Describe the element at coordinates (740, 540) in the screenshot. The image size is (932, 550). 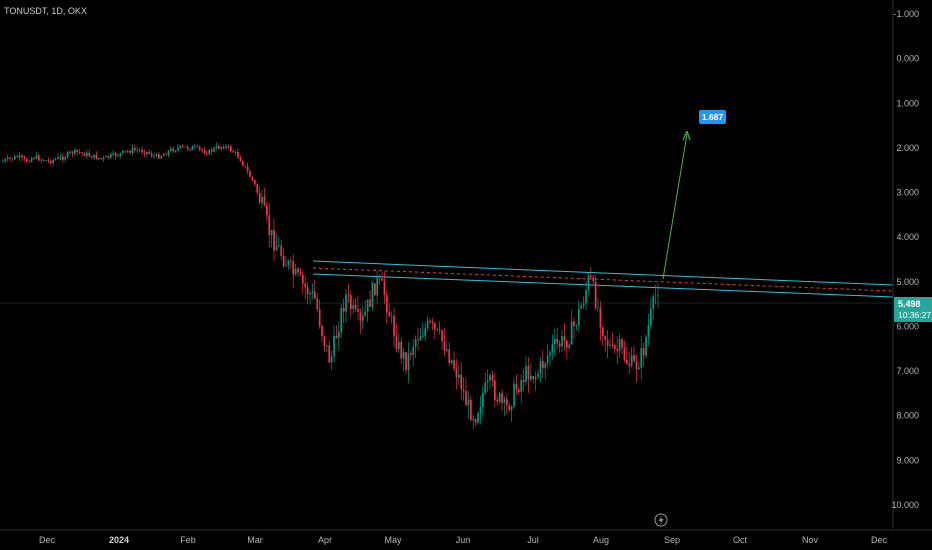
I see `x-tick-label: Oct` at that location.